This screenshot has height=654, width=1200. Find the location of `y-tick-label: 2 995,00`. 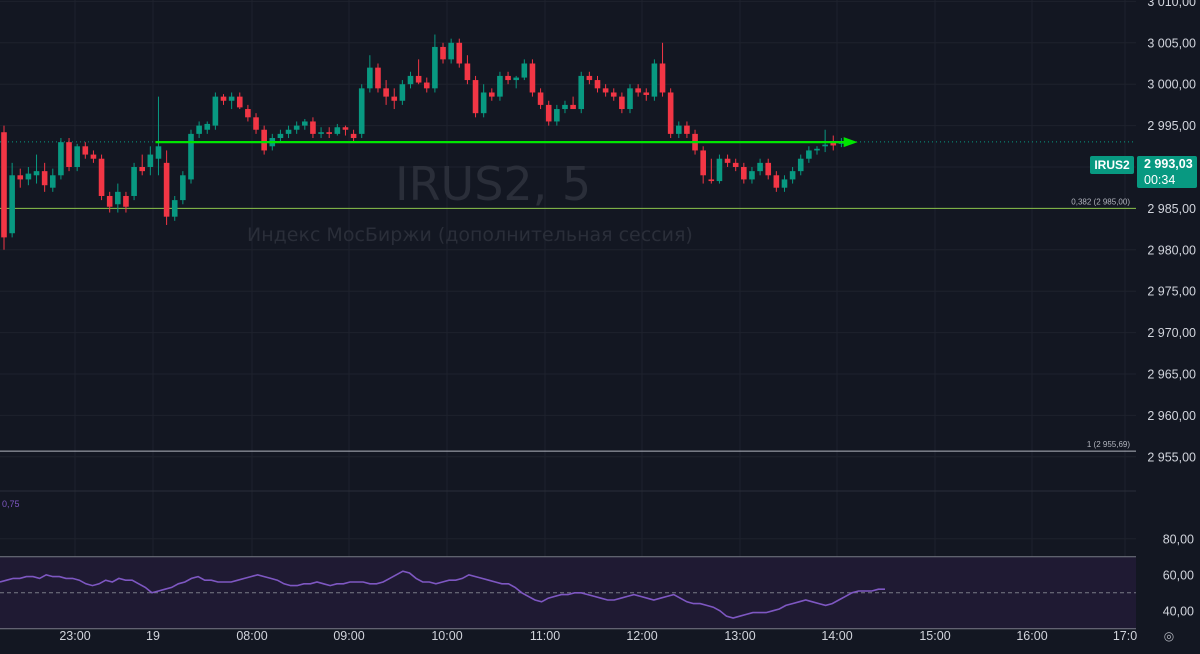

y-tick-label: 2 995,00 is located at coordinates (1171, 126).